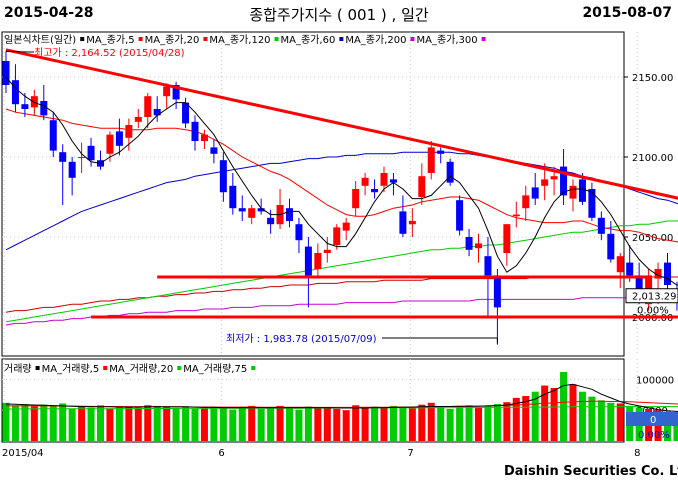  I want to click on price-legend-label: 일본식차트(일간), so click(40, 40).